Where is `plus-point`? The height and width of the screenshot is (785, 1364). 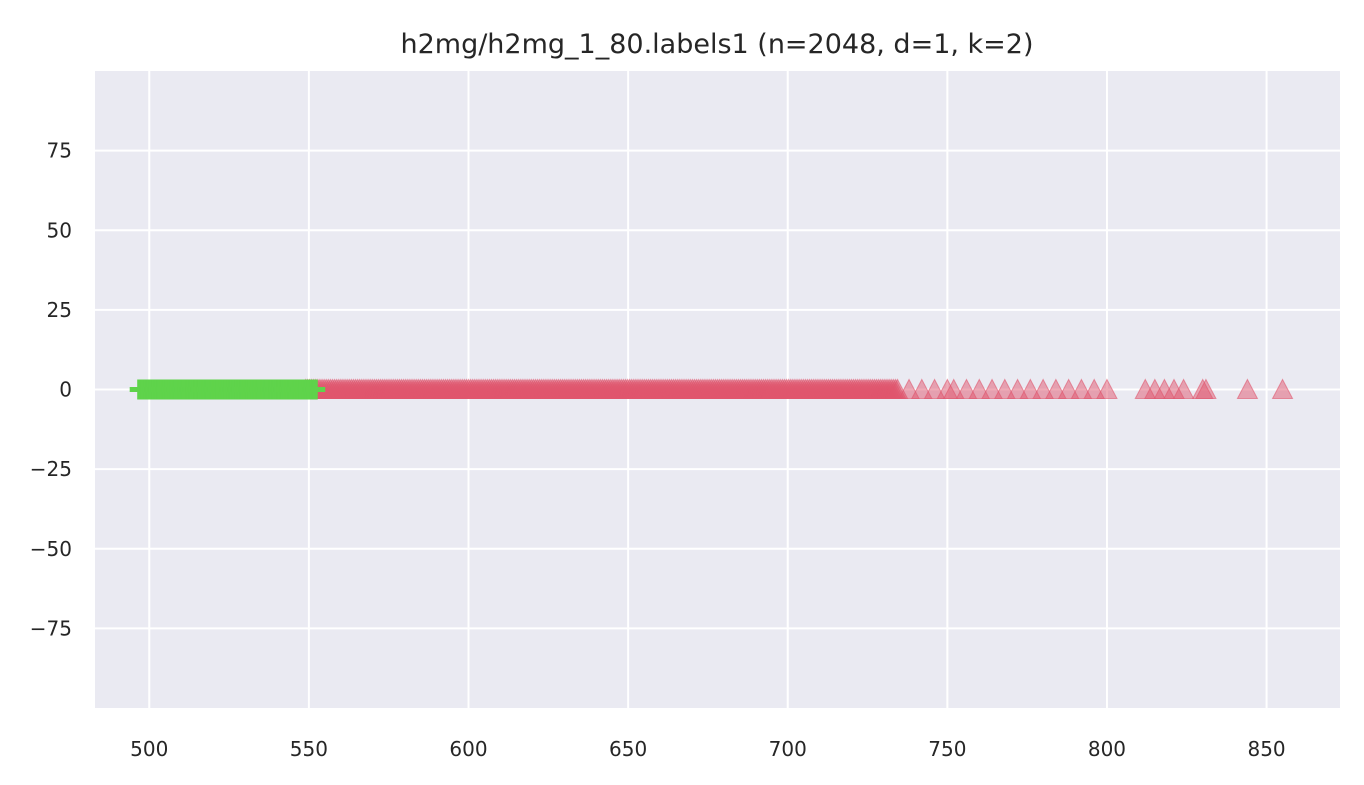
plus-point is located at coordinates (315, 389).